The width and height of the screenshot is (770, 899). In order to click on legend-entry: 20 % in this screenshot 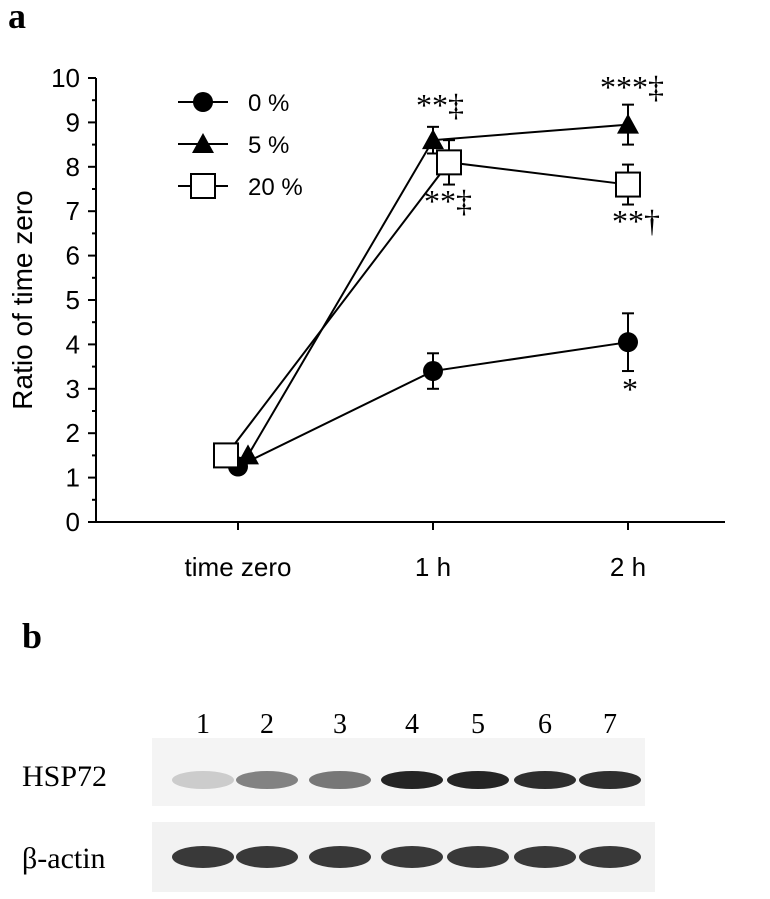, I will do `click(275, 187)`.